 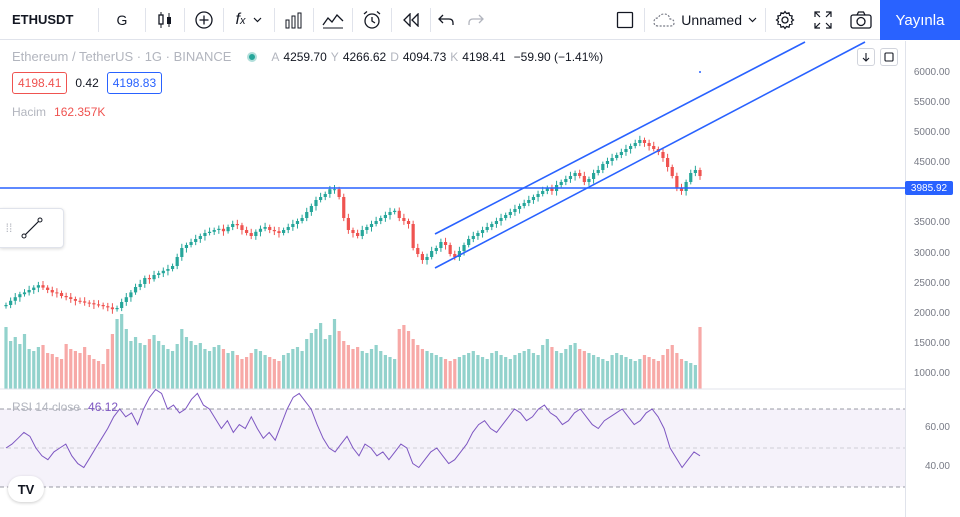 What do you see at coordinates (204, 20) in the screenshot?
I see `compare-button` at bounding box center [204, 20].